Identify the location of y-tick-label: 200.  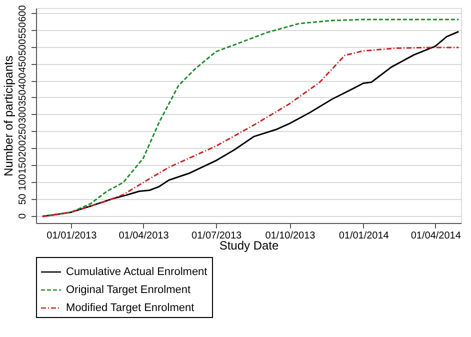
(23, 148).